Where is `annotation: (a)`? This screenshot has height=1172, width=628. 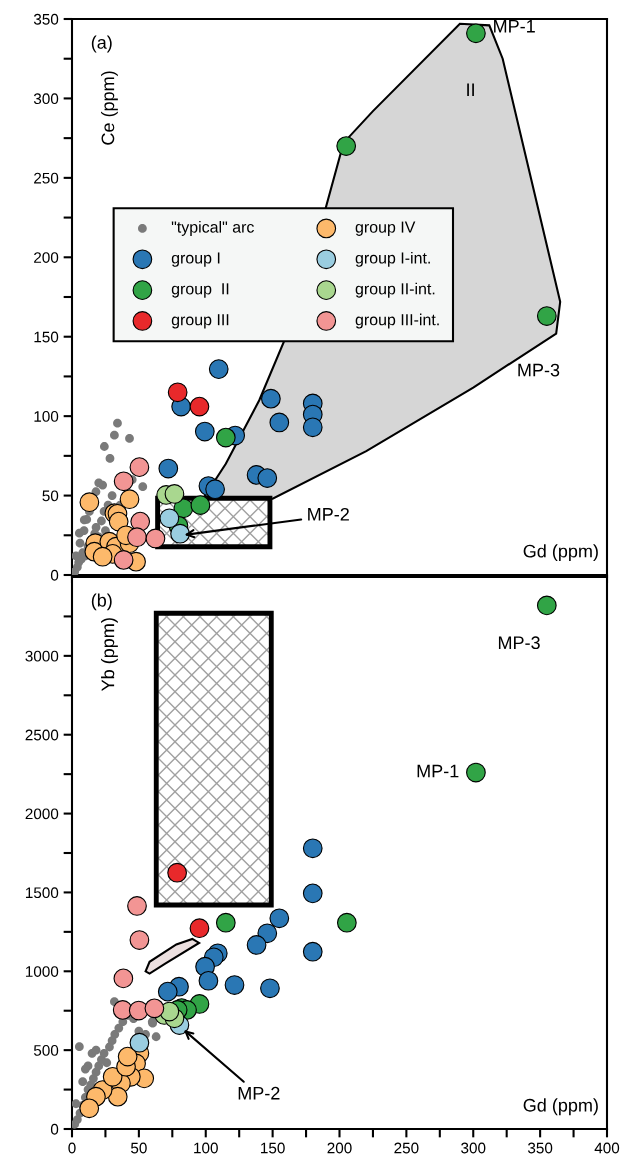
annotation: (a) is located at coordinates (101, 44).